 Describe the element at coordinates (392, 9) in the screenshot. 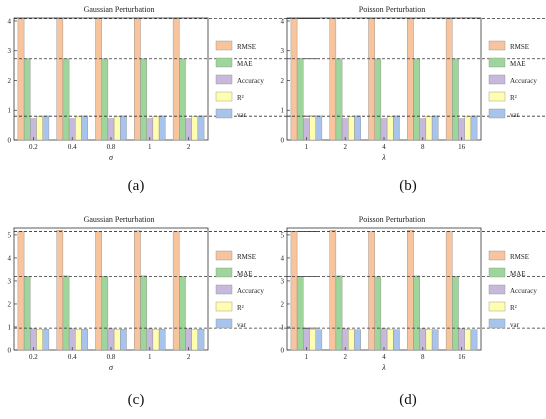

I see `chart-title: Poisson Perturbation` at that location.